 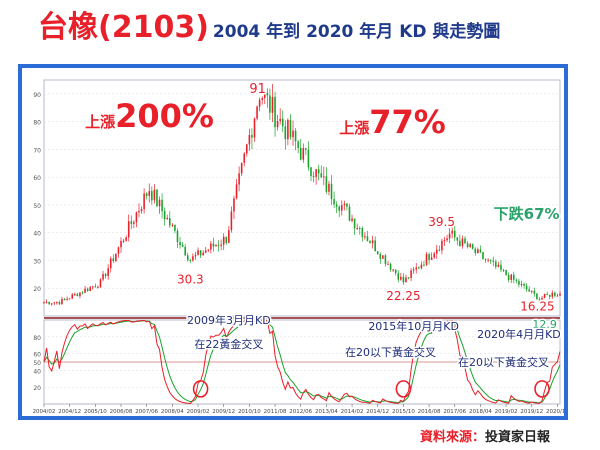 What do you see at coordinates (356, 32) in the screenshot?
I see `chart-subtitle: 2004 年到 2020 年月 KD 與走勢圖` at bounding box center [356, 32].